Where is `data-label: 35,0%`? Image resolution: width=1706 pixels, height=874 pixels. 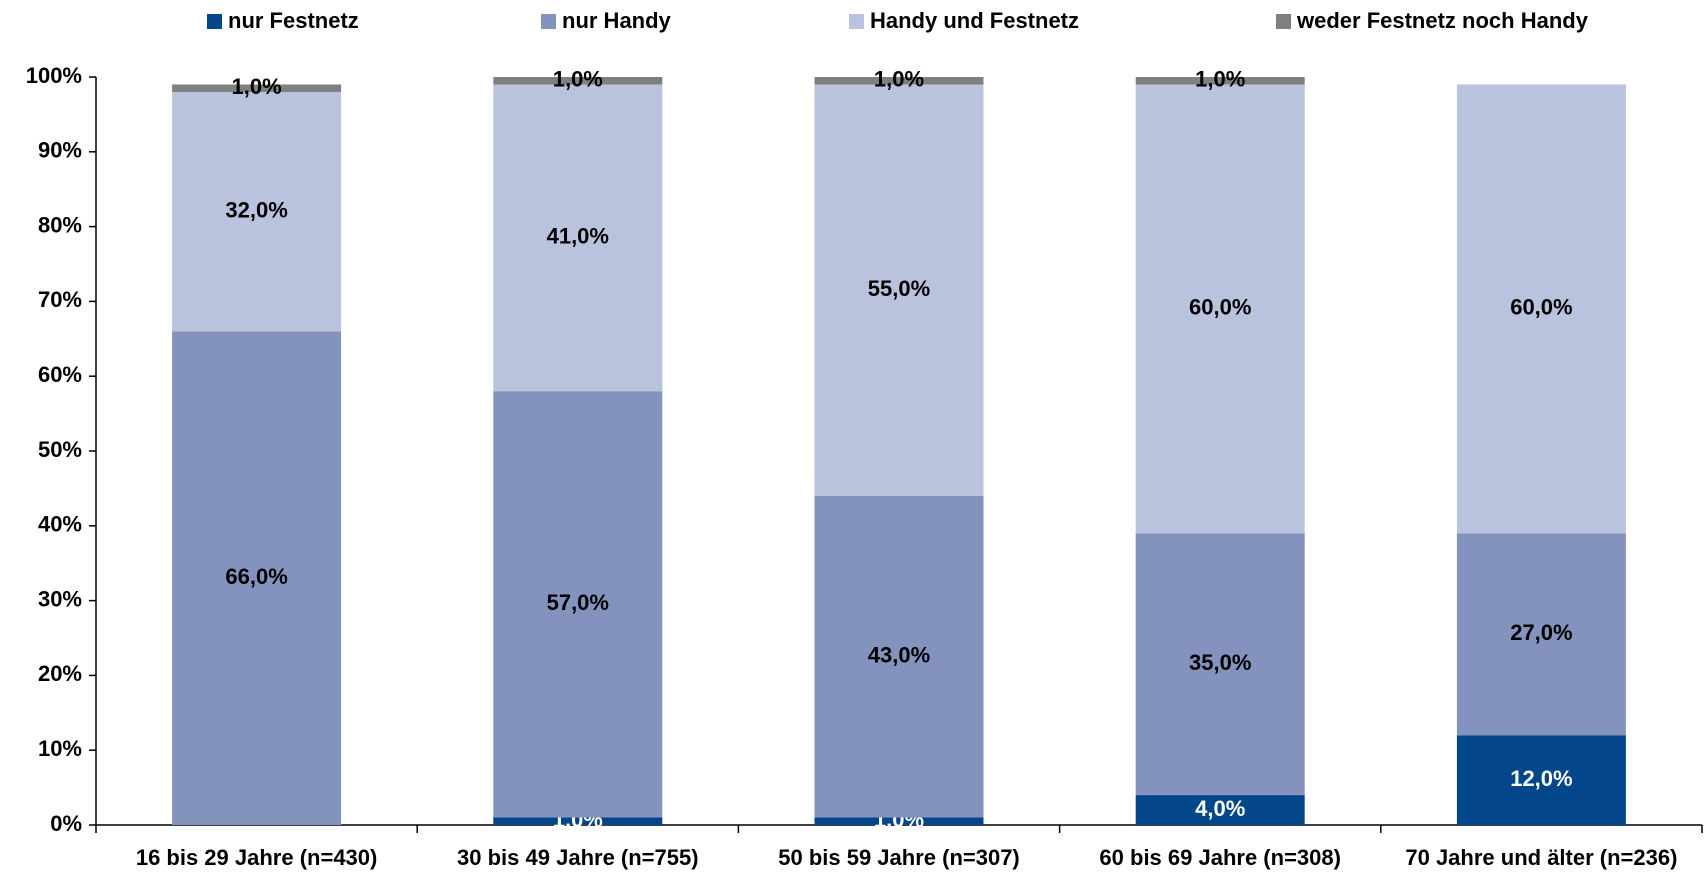
data-label: 35,0% is located at coordinates (1220, 662).